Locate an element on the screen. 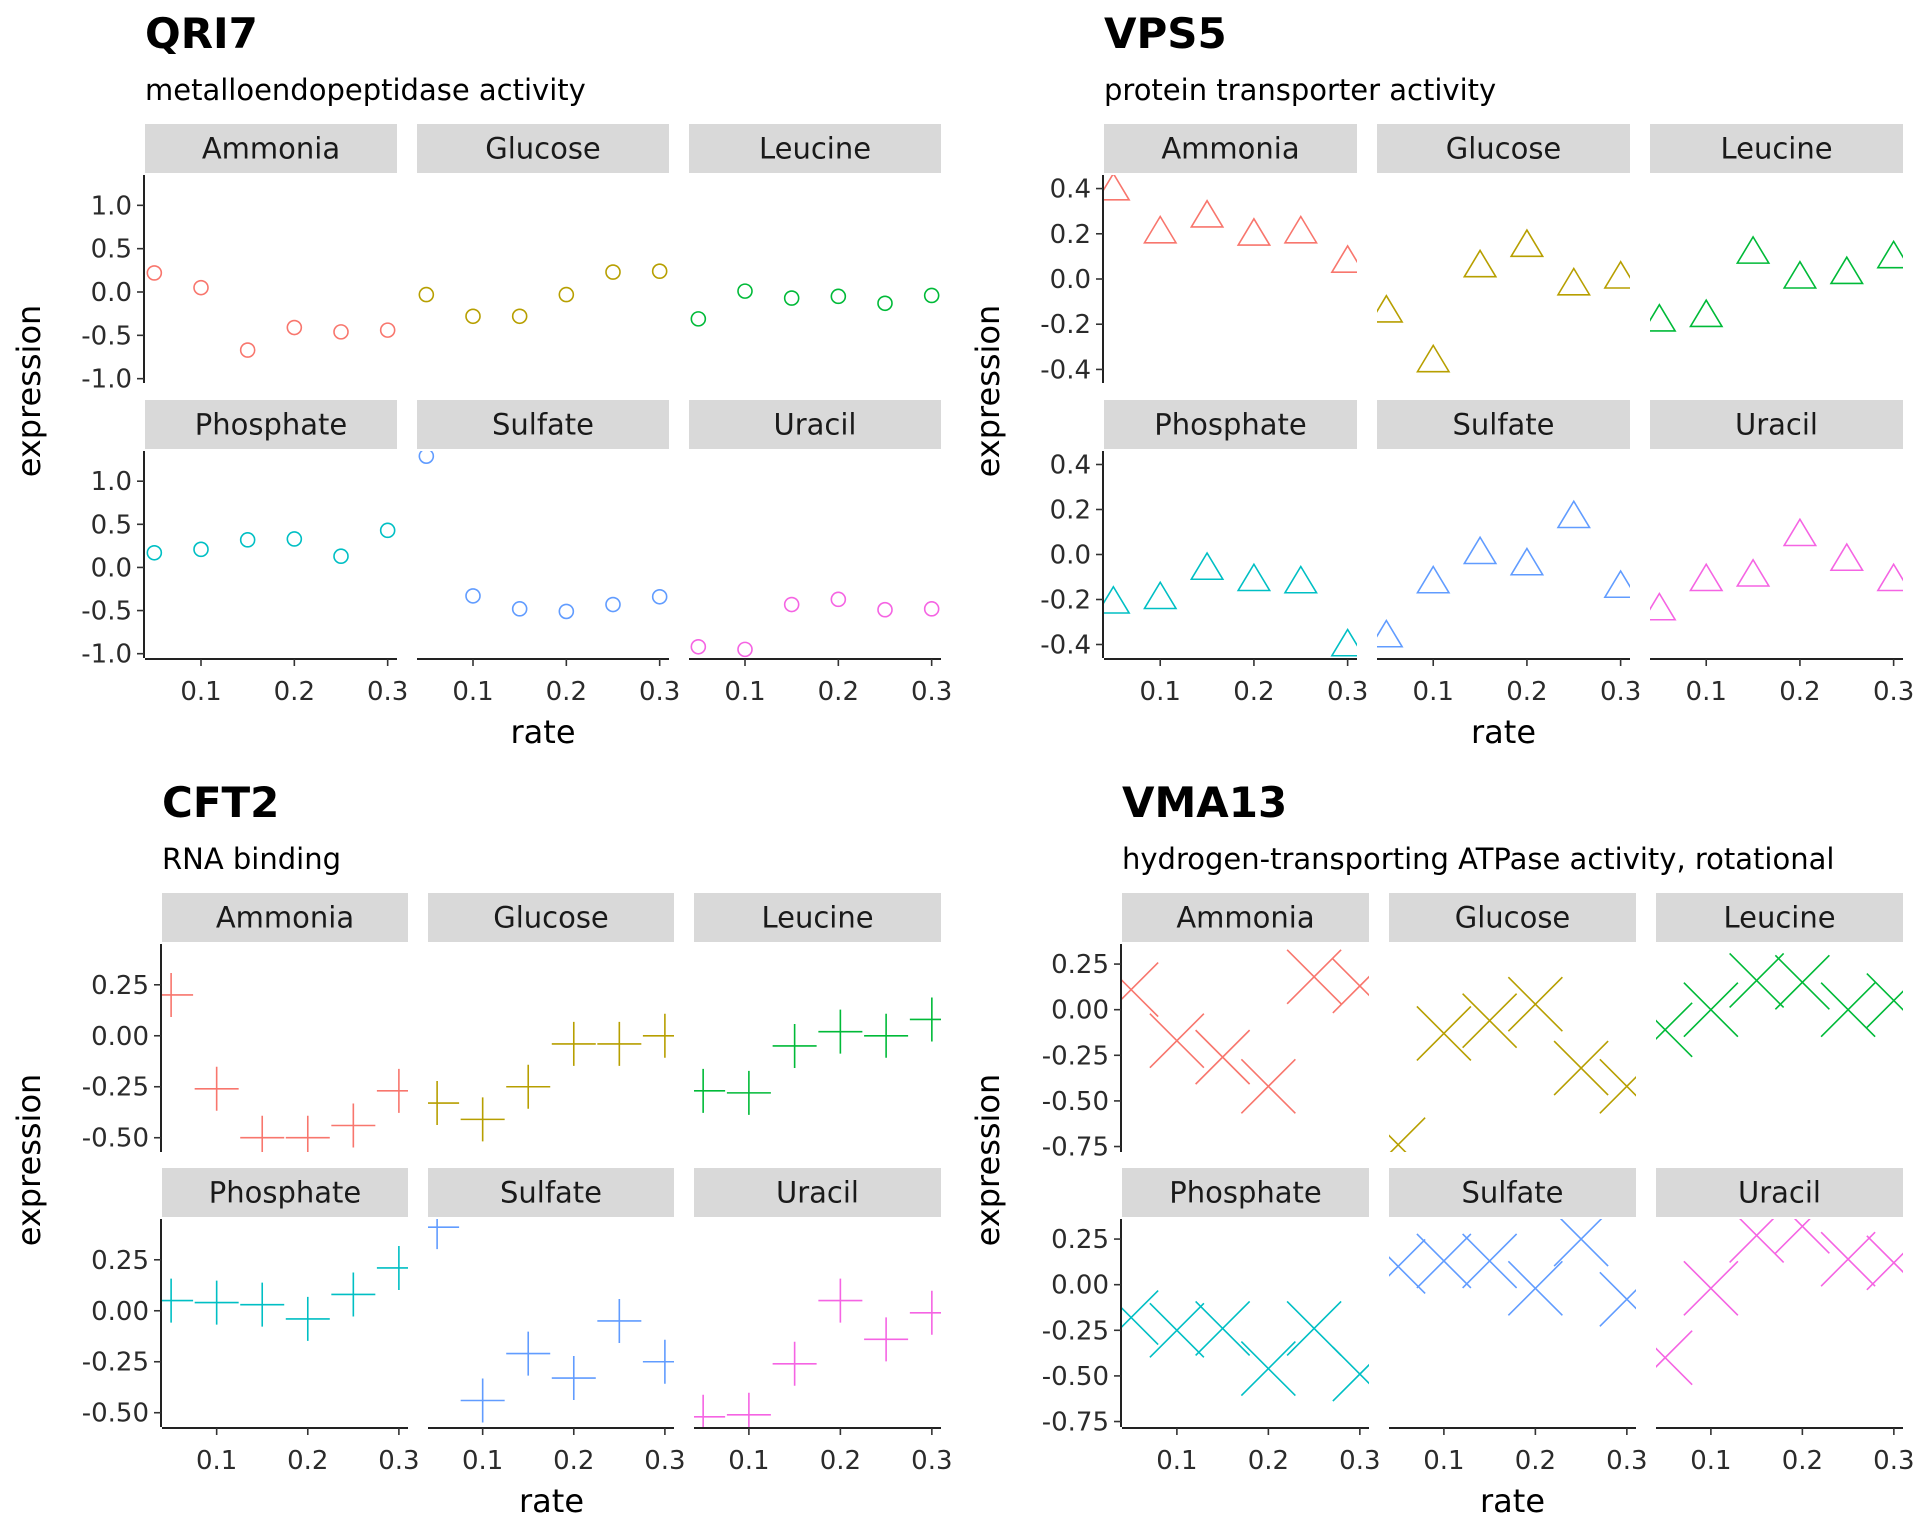 Image resolution: width=1920 pixels, height=1536 pixels. facet-strip-label: Ammonia is located at coordinates (271, 149).